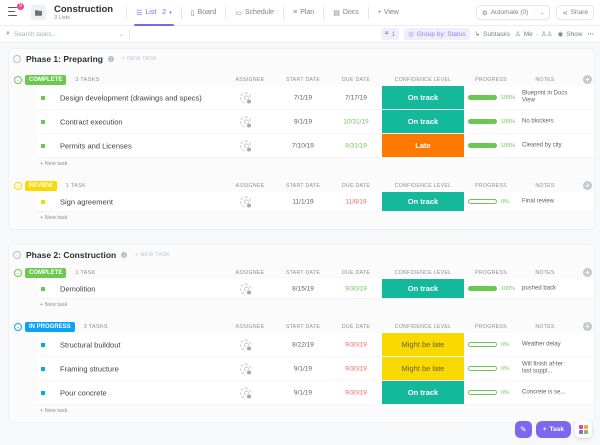 This screenshot has height=445, width=600. Describe the element at coordinates (96, 145) in the screenshot. I see `task-name: Permits and Licenses` at that location.